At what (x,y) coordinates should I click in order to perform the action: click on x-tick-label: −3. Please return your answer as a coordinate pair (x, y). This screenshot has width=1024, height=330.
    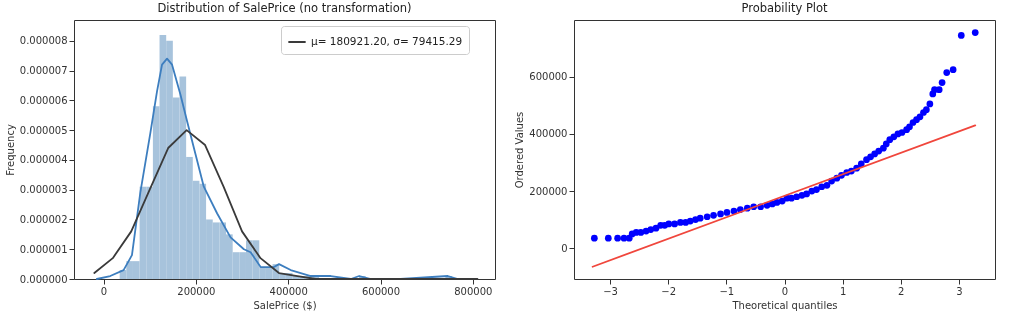
    Looking at the image, I should click on (610, 291).